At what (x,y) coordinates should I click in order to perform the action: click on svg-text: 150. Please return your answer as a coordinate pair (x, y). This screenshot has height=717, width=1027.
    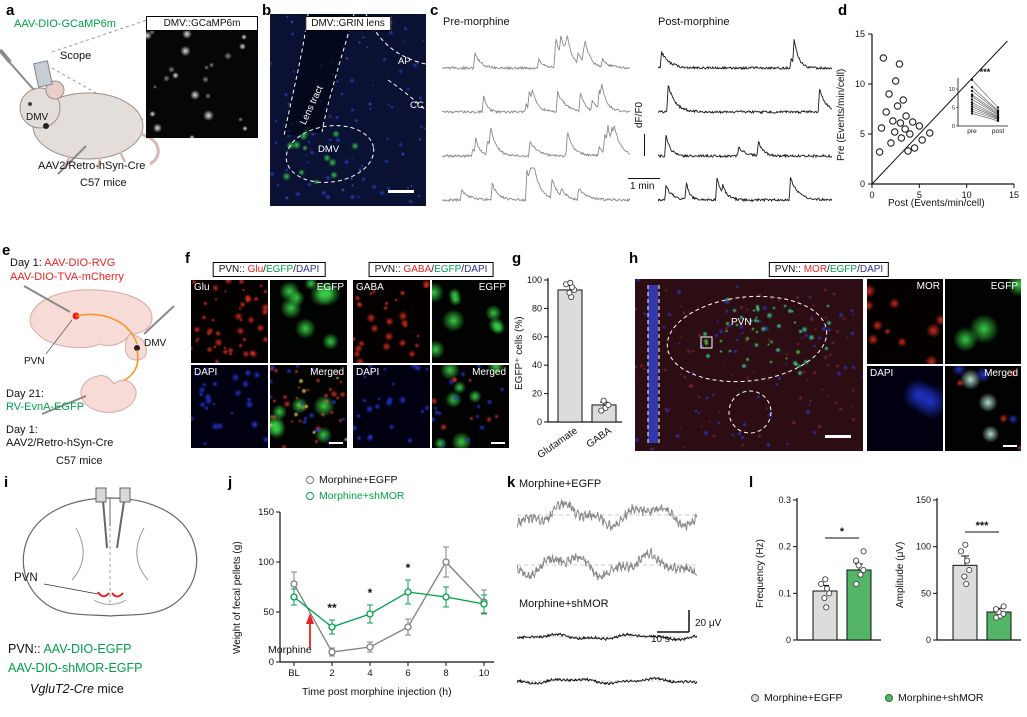
    Looking at the image, I should click on (923, 500).